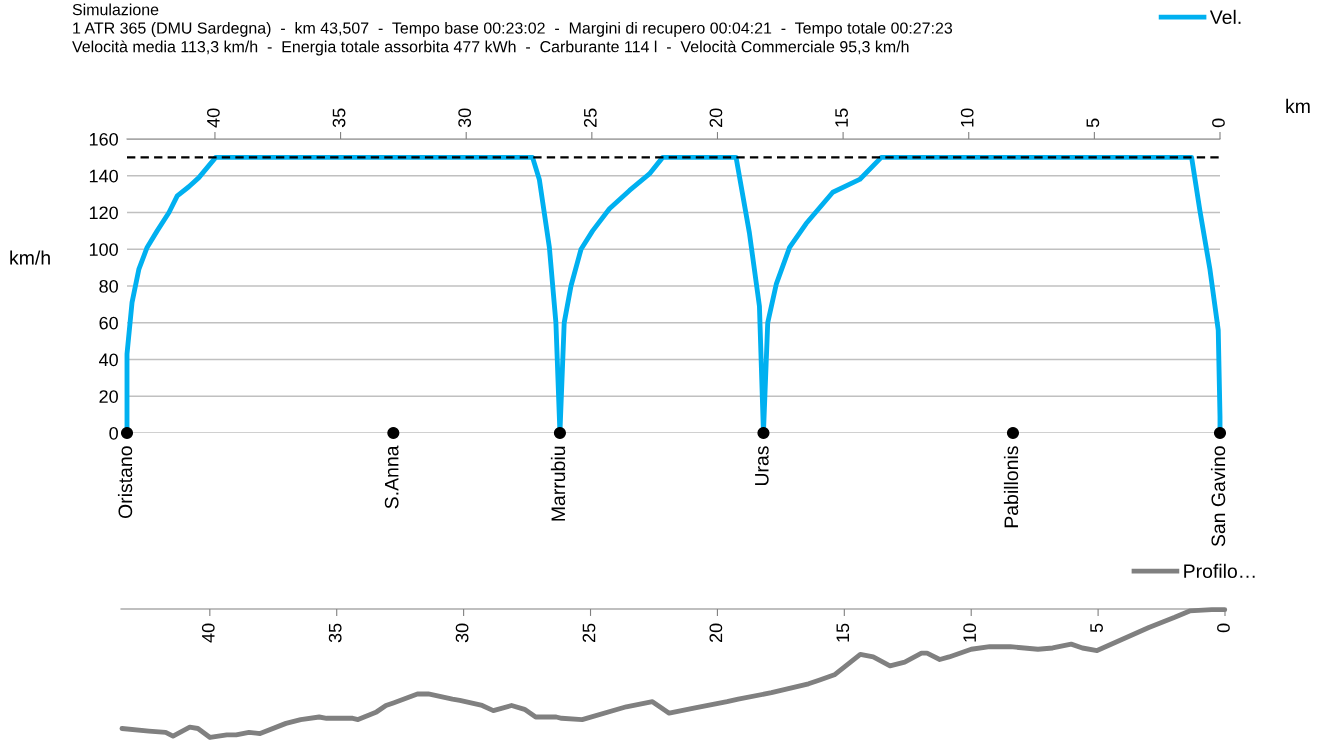 The height and width of the screenshot is (740, 1318). Describe the element at coordinates (391, 477) in the screenshot. I see `annotation: S.Anna` at that location.